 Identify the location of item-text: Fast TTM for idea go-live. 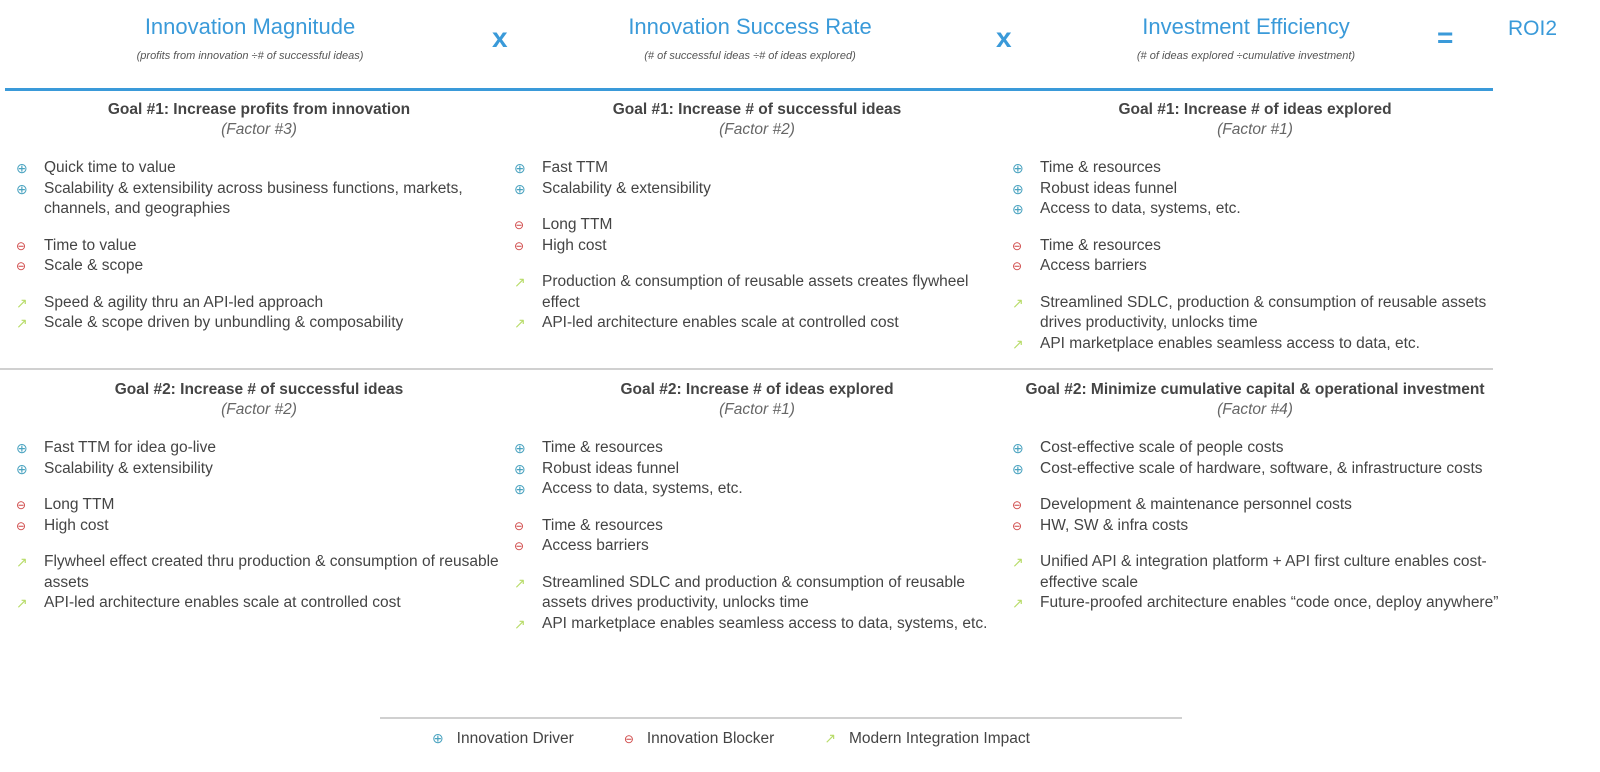
(130, 447).